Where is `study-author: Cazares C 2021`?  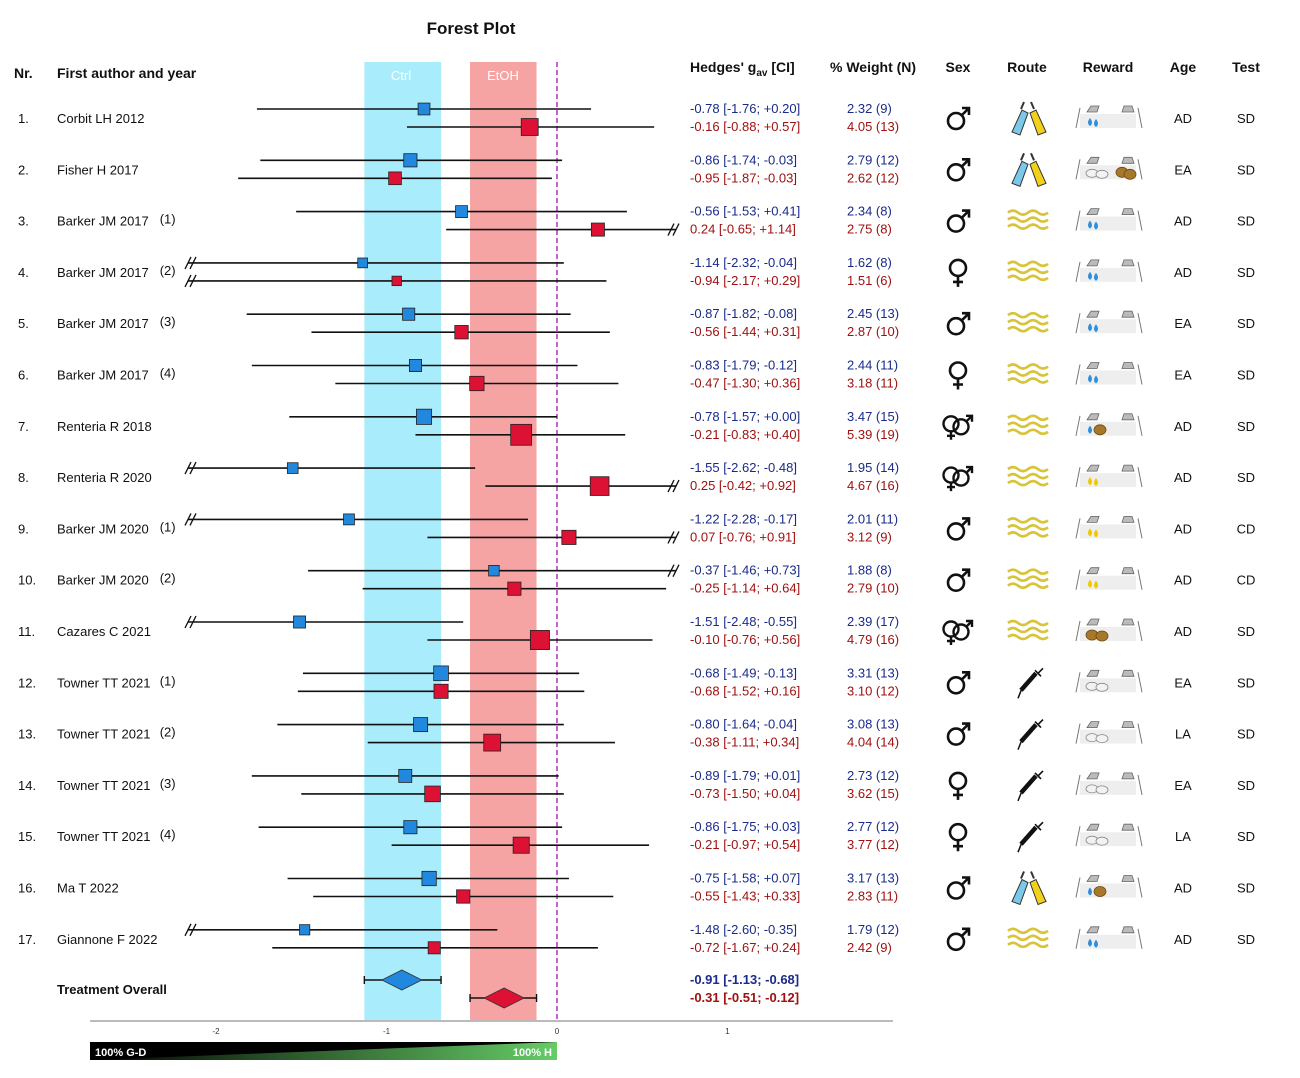
study-author: Cazares C 2021 is located at coordinates (104, 631).